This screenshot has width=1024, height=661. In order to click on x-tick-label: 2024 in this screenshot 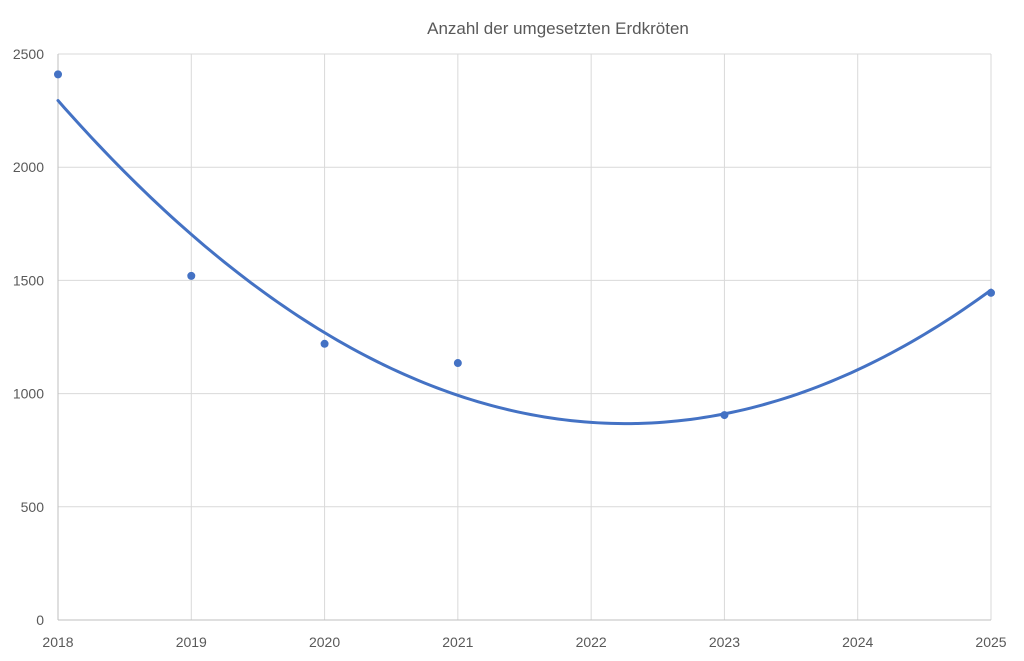, I will do `click(857, 642)`.